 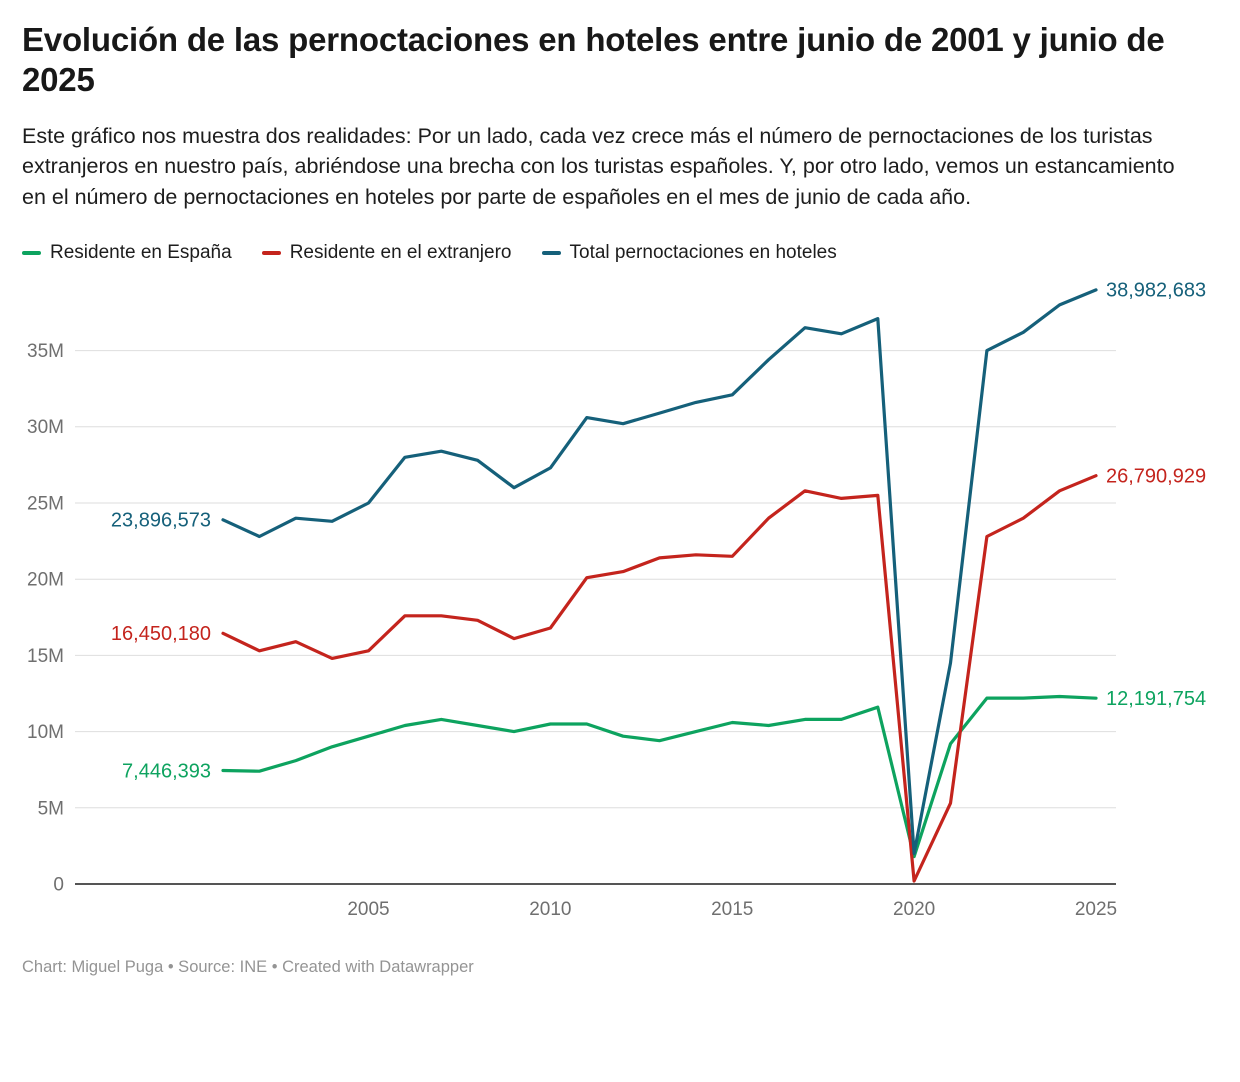 I want to click on legend-item-total: Total pernoctaciones en hoteles, so click(x=689, y=253).